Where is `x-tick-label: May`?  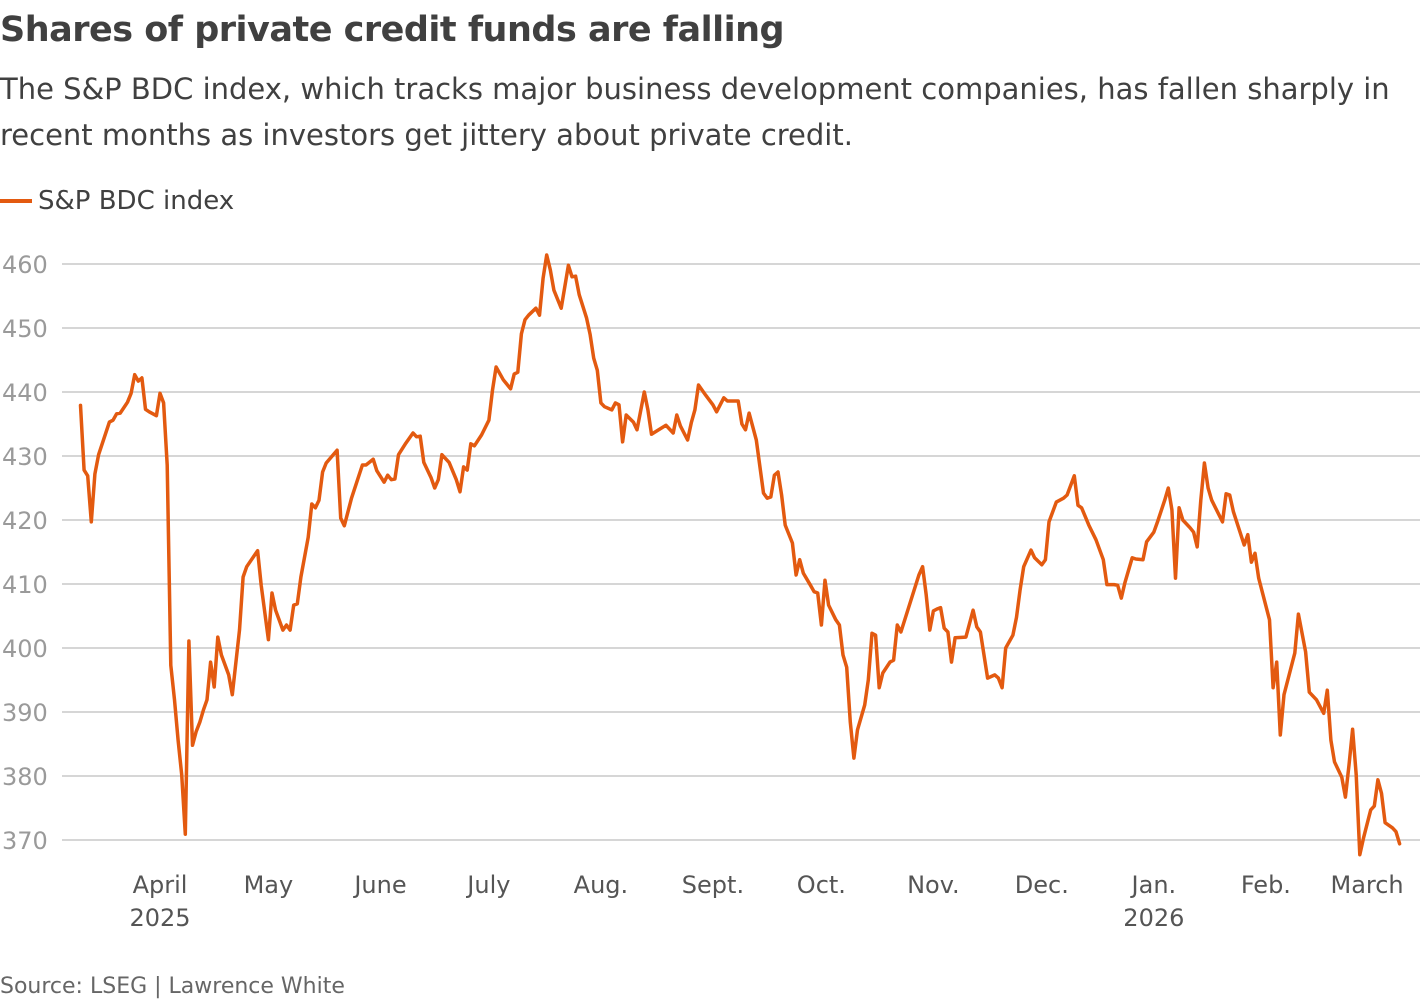
x-tick-label: May is located at coordinates (269, 885).